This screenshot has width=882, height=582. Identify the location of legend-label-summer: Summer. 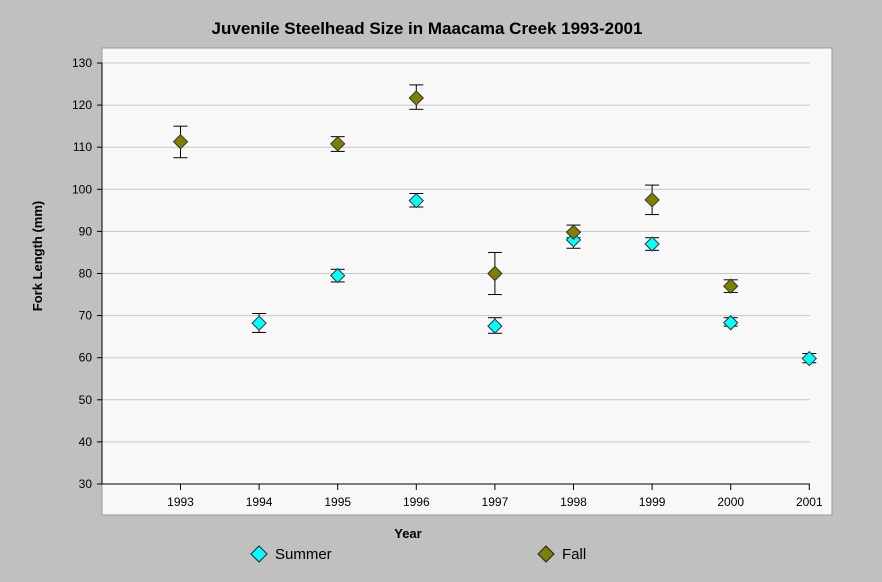
(303, 554).